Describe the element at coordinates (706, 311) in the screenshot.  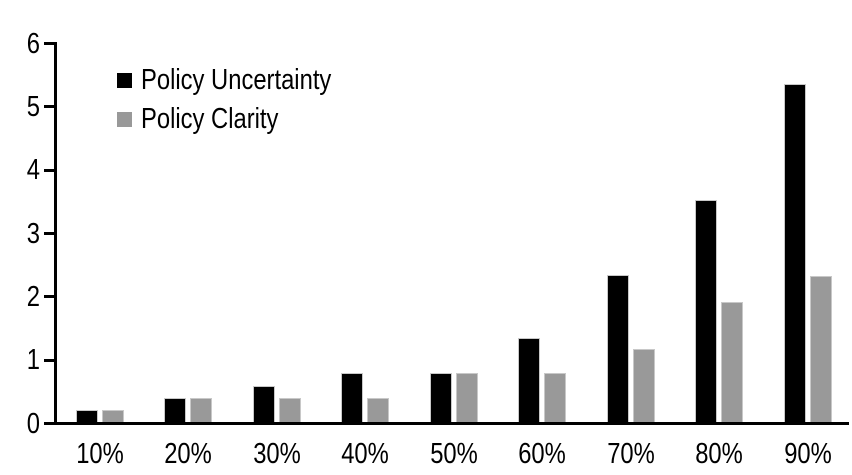
I see `bar-policy-uncertainty-80%` at that location.